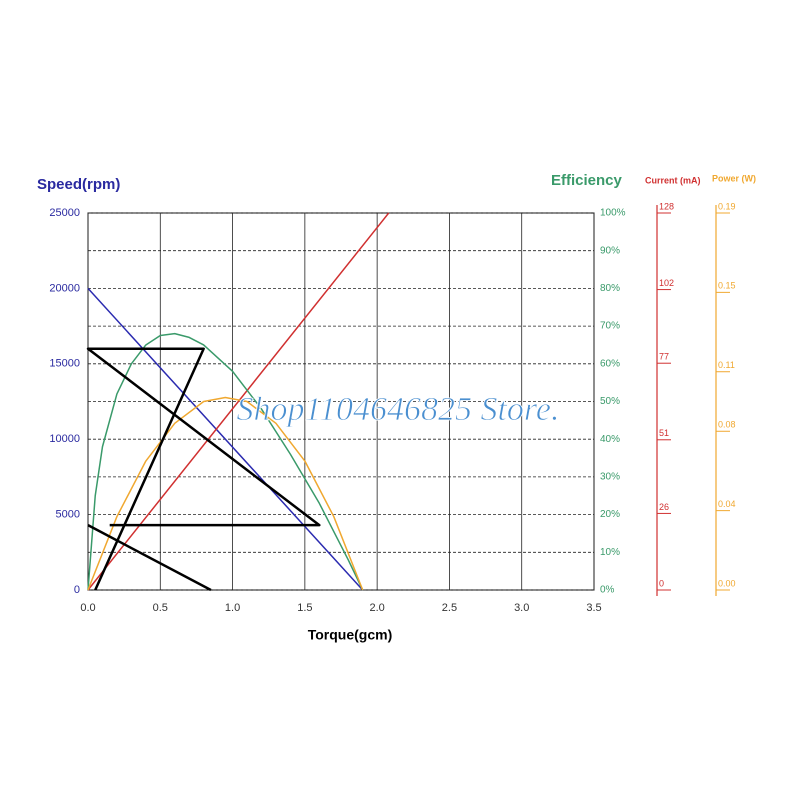 This screenshot has width=800, height=805. What do you see at coordinates (610, 363) in the screenshot?
I see `y2-tick-label: 60%` at bounding box center [610, 363].